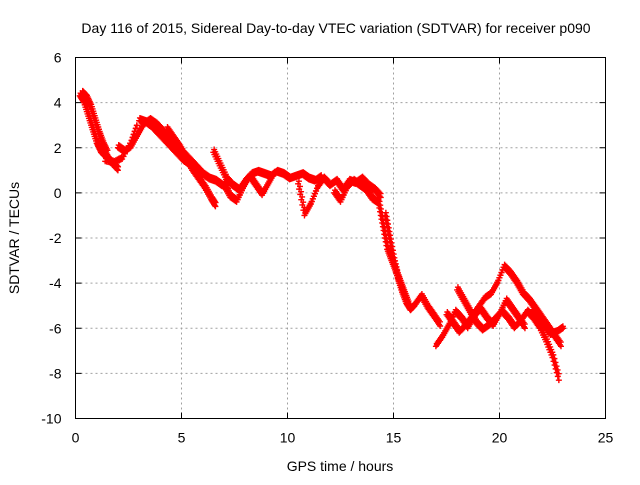  Describe the element at coordinates (394, 438) in the screenshot. I see `x-tick-label: 15` at that location.